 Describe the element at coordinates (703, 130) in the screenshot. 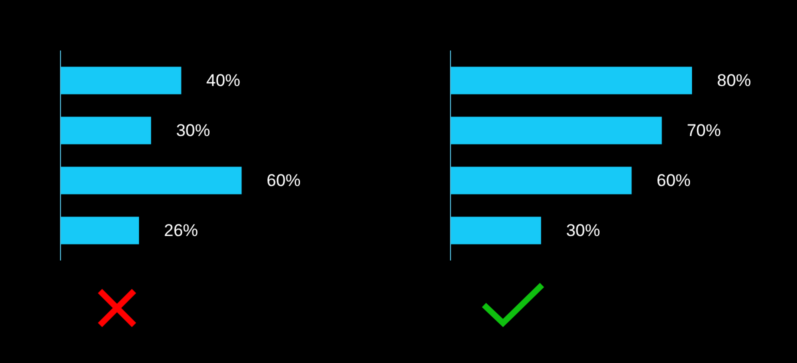

I see `data-label: 70%` at that location.